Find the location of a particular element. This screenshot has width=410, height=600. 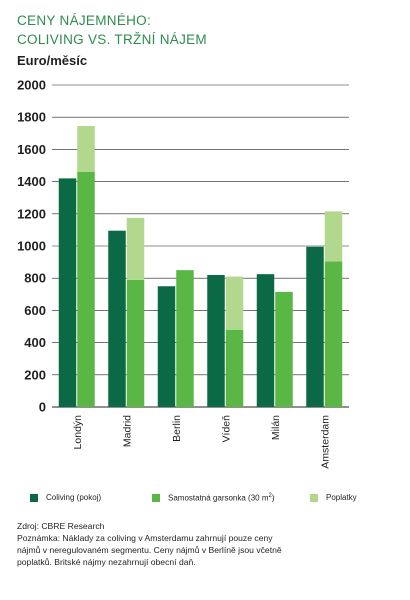

legend-swatch-coliving is located at coordinates (34, 497).